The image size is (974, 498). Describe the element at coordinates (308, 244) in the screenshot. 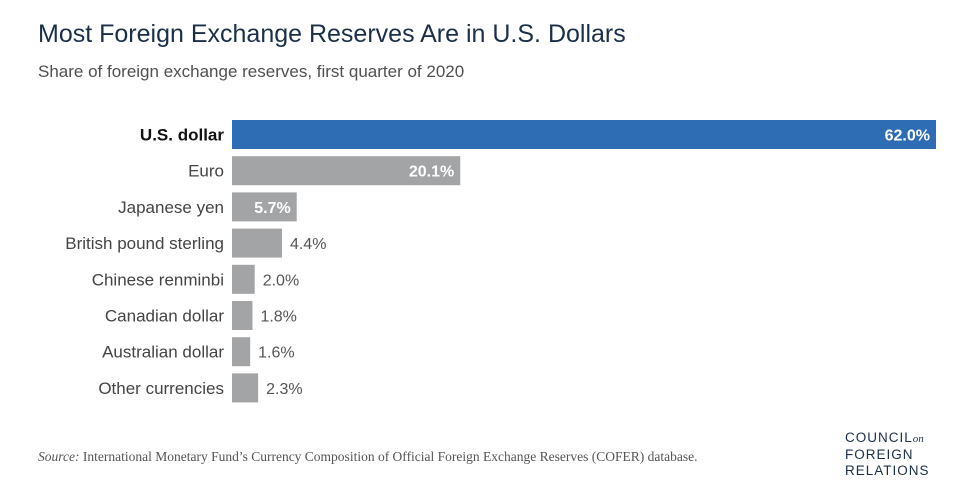

I see `value-label: 4.4%` at that location.